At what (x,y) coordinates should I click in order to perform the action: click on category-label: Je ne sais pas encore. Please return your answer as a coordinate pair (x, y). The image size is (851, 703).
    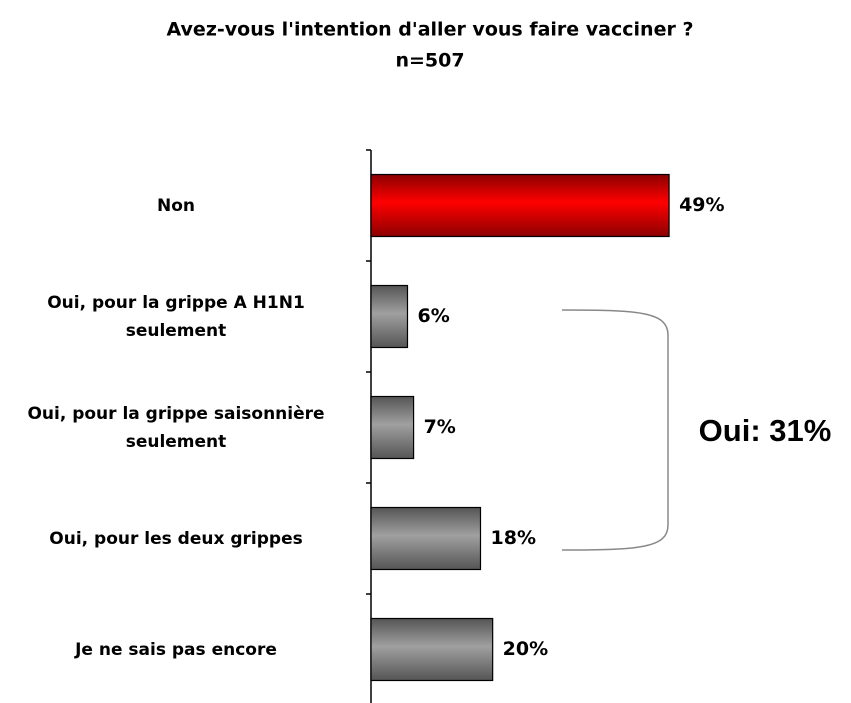
    Looking at the image, I should click on (176, 649).